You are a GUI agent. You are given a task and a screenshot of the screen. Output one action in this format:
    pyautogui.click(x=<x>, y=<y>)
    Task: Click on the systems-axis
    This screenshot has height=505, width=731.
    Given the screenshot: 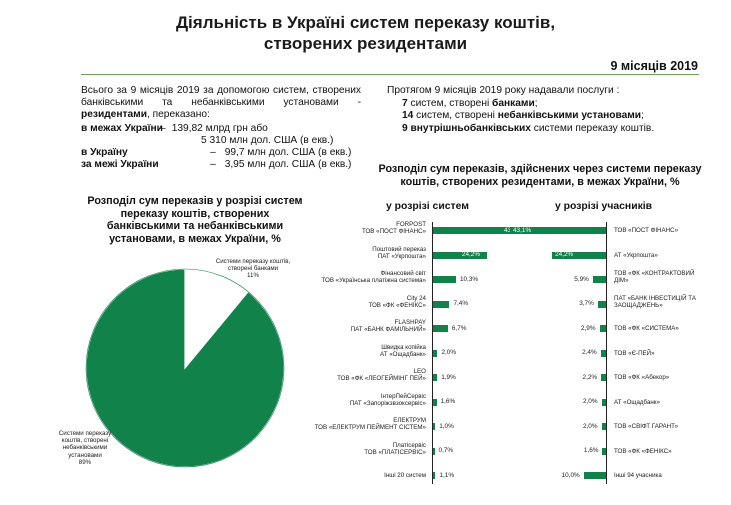 What is the action you would take?
    pyautogui.click(x=432, y=353)
    